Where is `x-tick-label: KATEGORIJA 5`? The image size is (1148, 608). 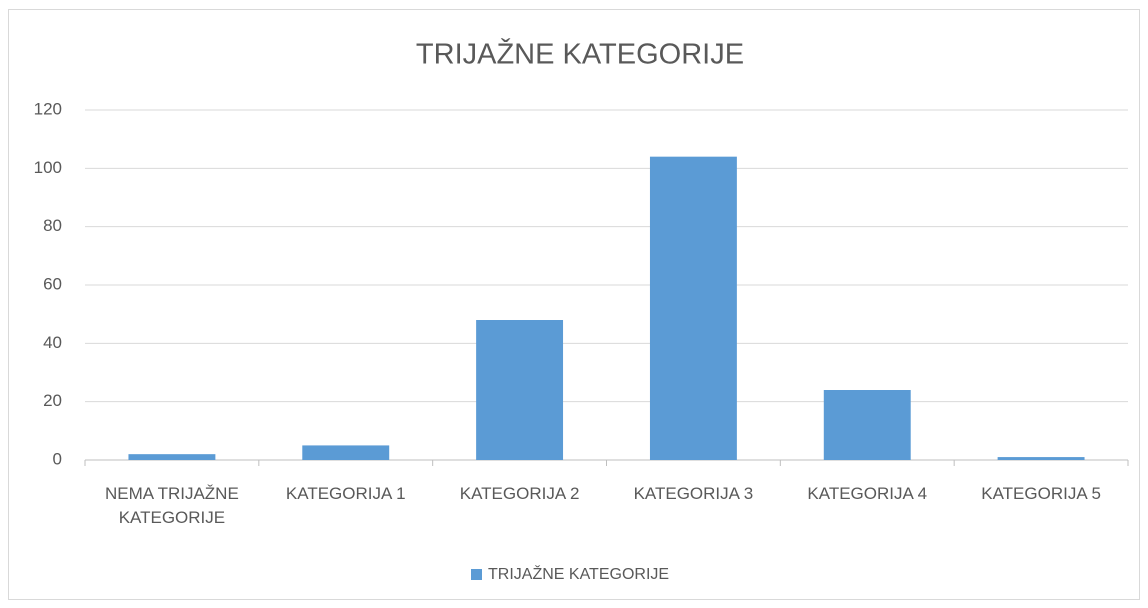 x-tick-label: KATEGORIJA 5 is located at coordinates (1041, 493).